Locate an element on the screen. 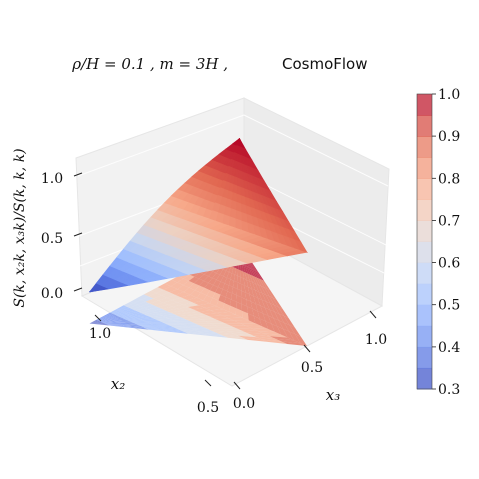 The image size is (479, 479). surface-cell is located at coordinates (239, 224).